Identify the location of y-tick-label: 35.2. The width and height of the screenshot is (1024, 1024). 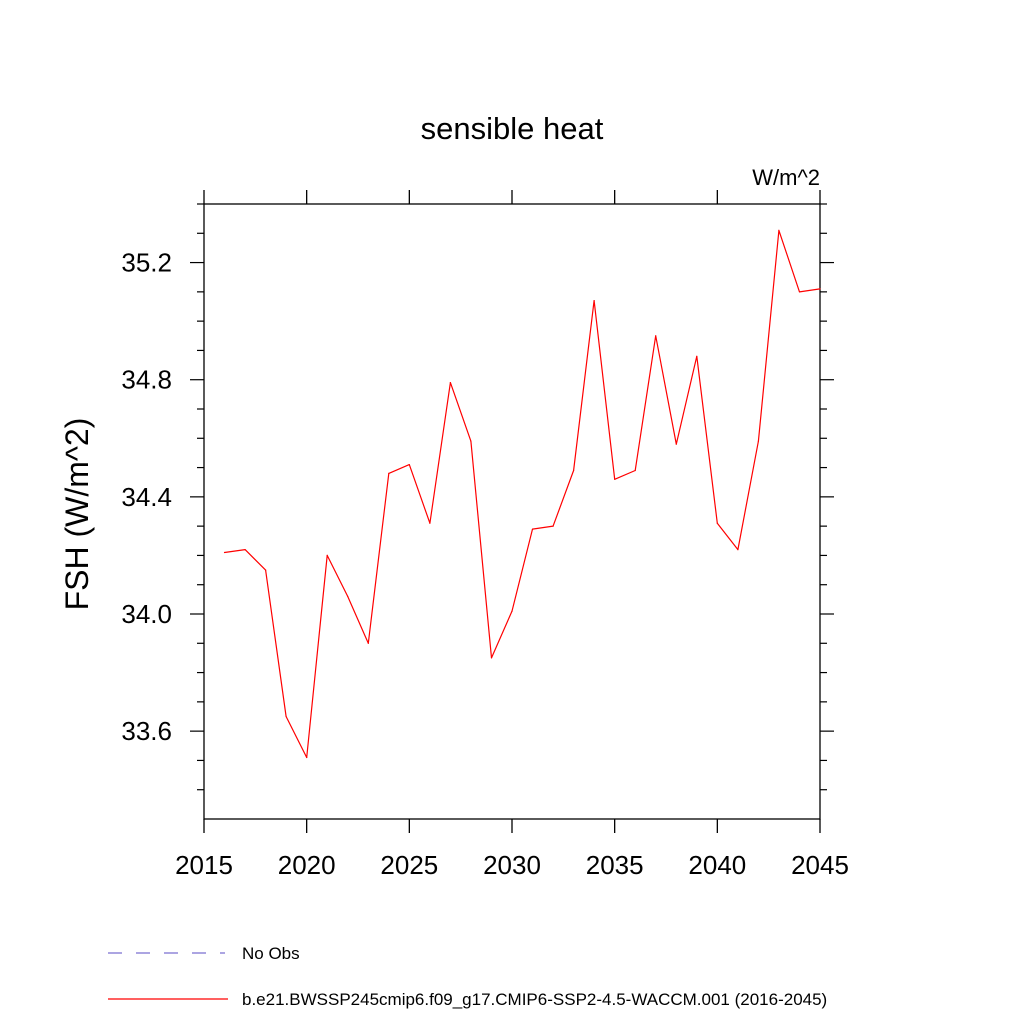
(146, 263).